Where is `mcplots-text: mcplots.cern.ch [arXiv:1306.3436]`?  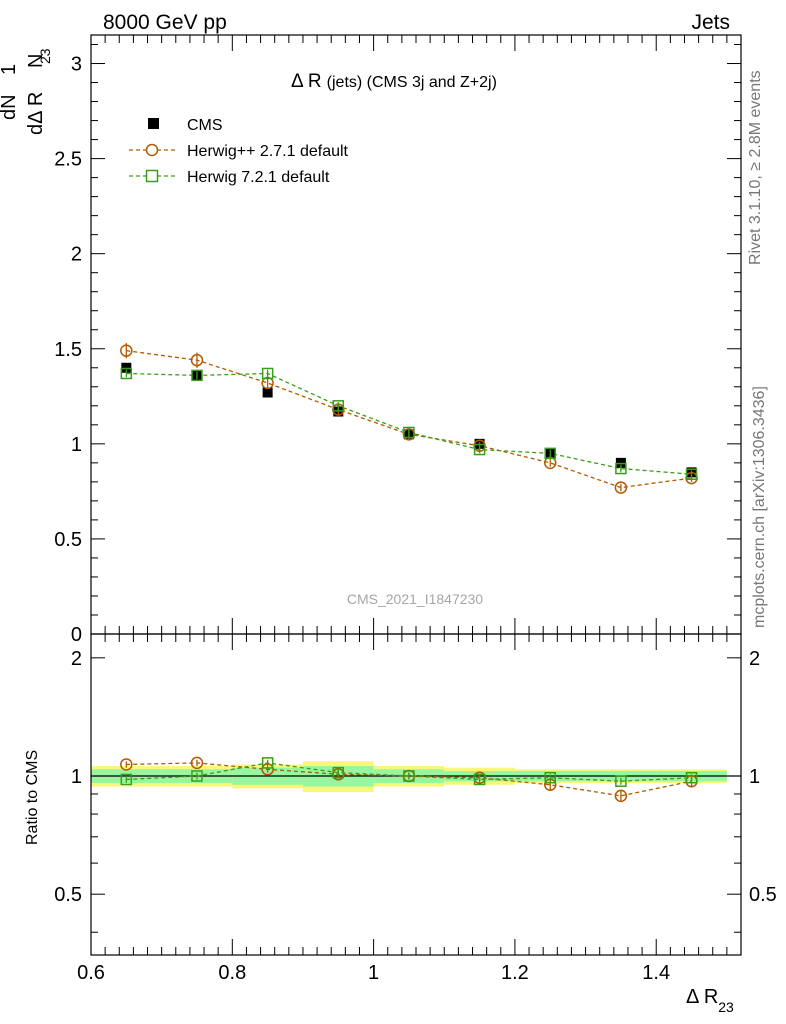 mcplots-text: mcplots.cern.ch [arXiv:1306.3436] is located at coordinates (759, 507).